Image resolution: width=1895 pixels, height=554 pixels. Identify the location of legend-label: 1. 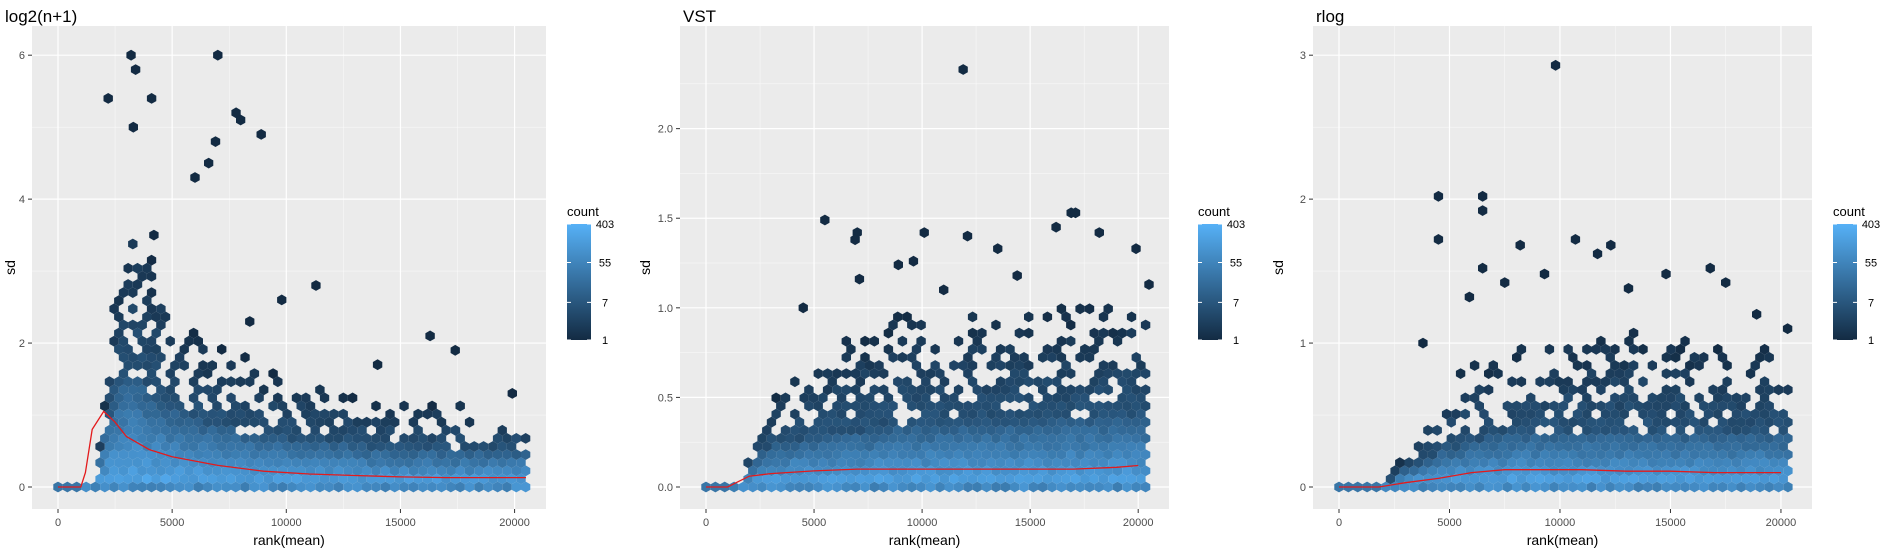
(605, 341).